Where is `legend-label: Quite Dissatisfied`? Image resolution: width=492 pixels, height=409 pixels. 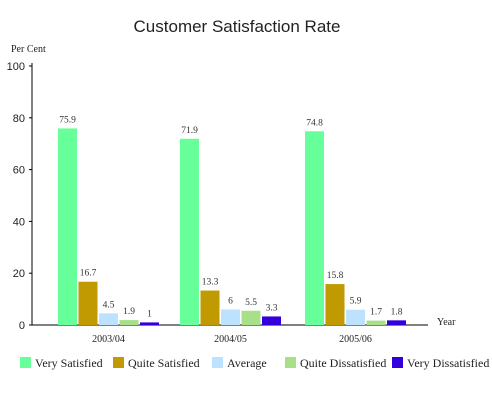 legend-label: Quite Dissatisfied is located at coordinates (343, 363).